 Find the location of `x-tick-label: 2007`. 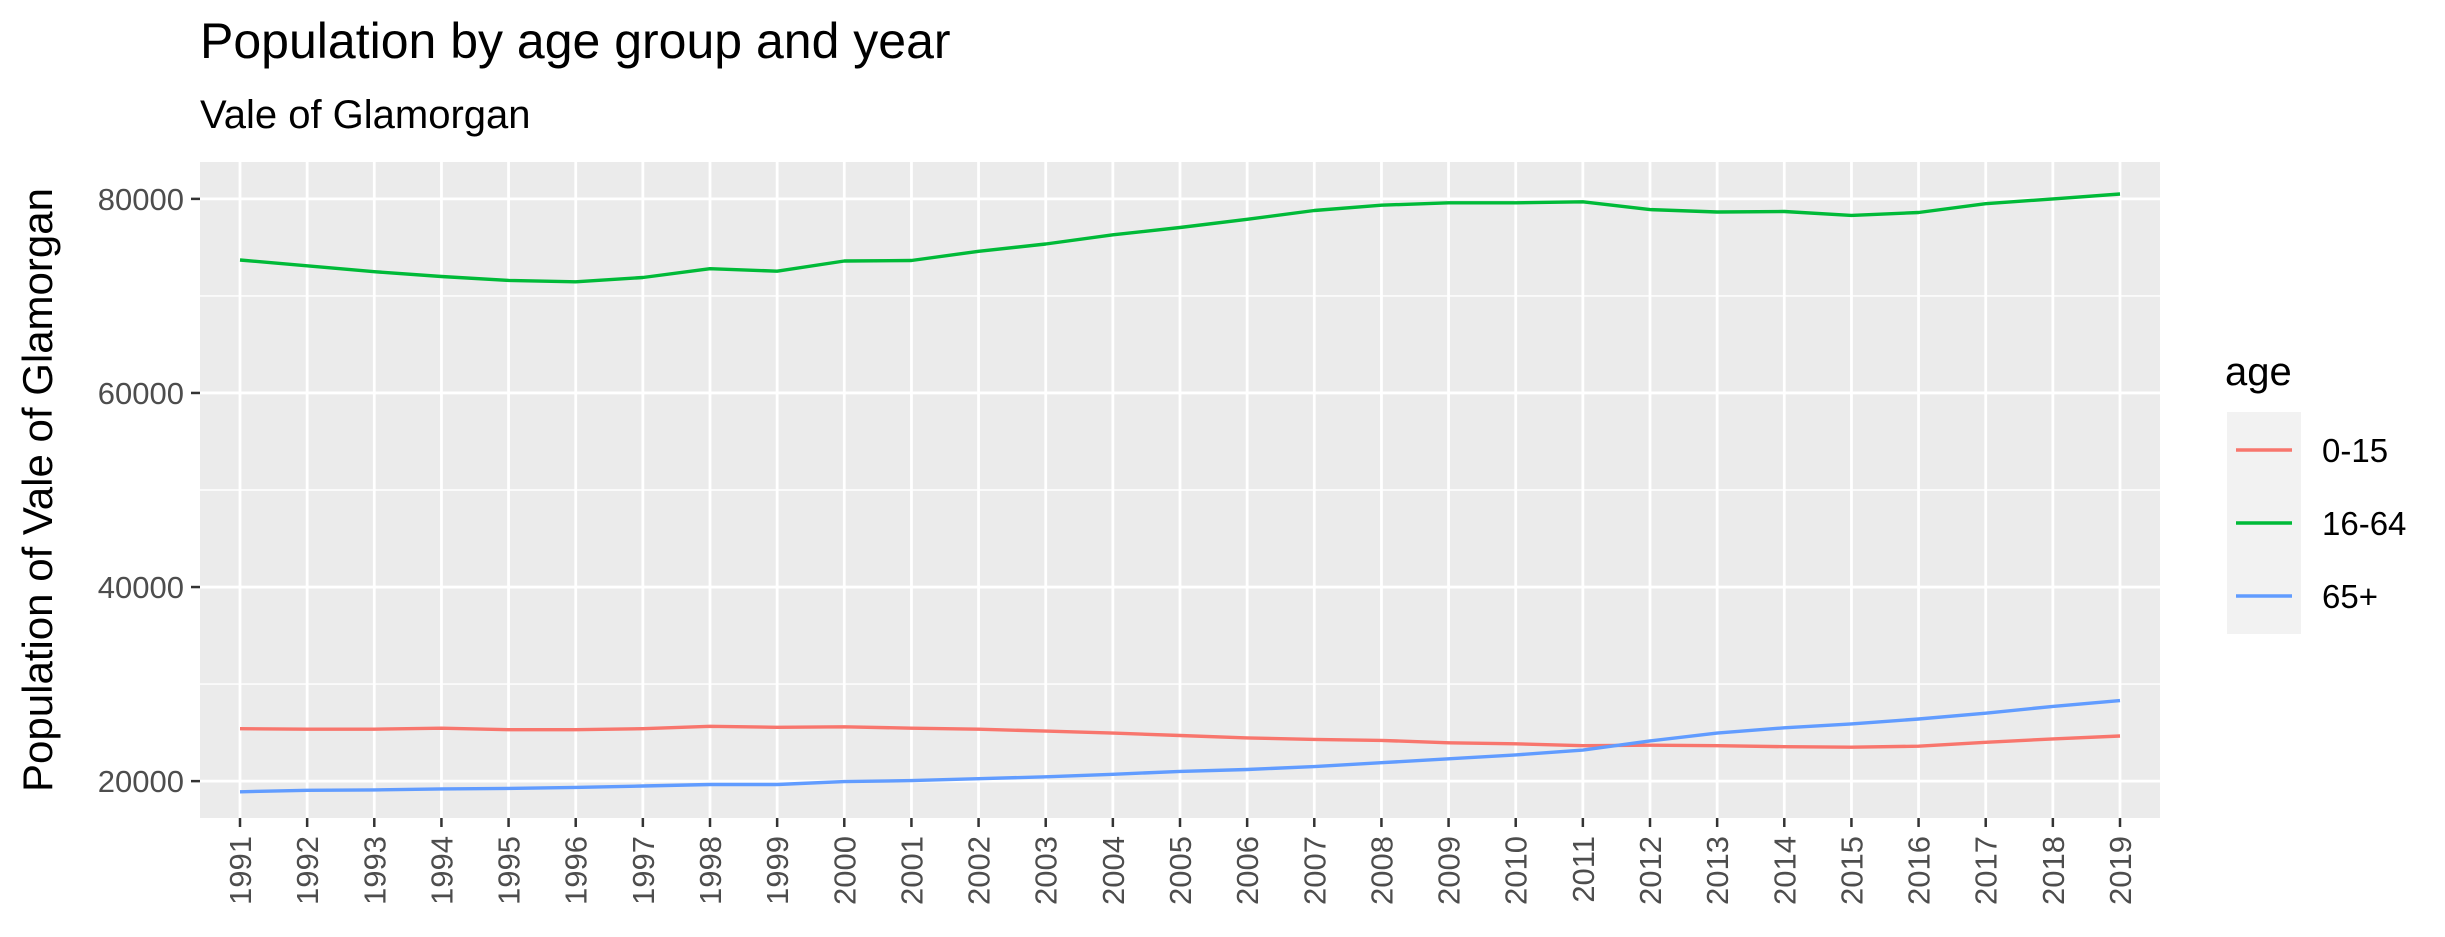

x-tick-label: 2007 is located at coordinates (1314, 870).